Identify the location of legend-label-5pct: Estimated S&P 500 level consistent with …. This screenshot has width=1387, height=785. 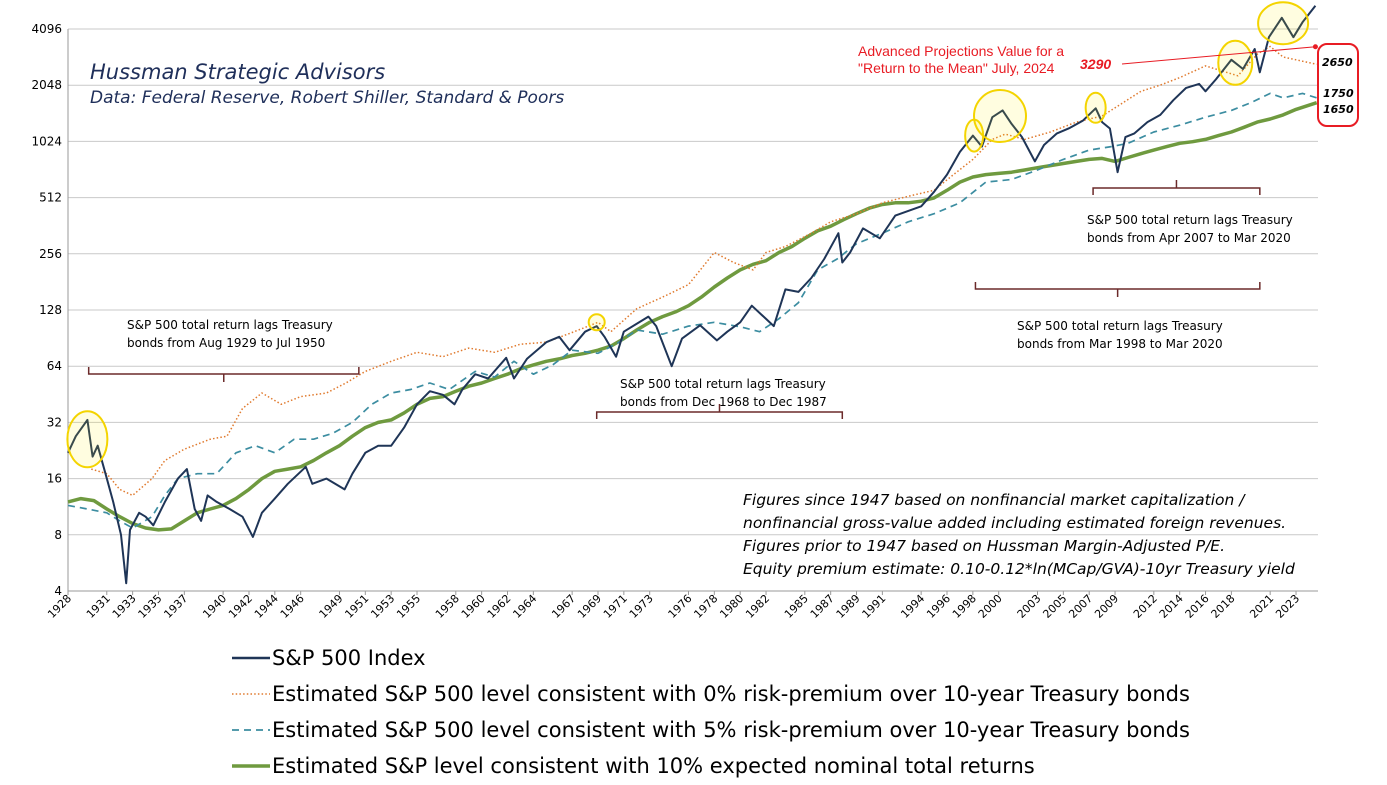
(731, 730).